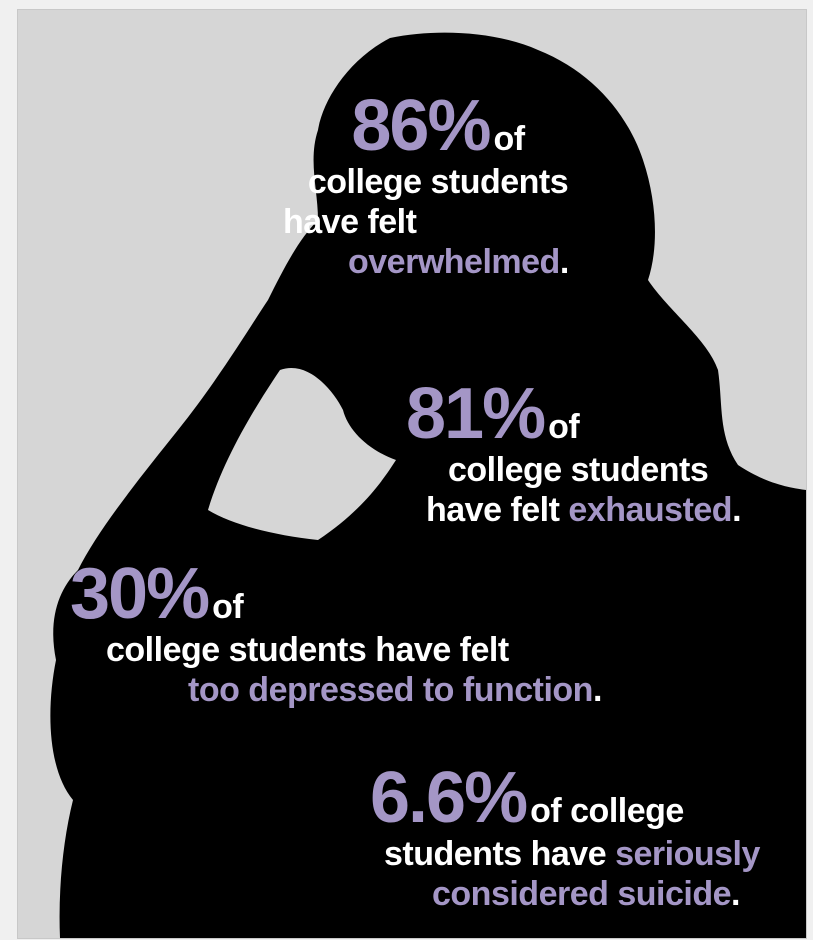 The width and height of the screenshot is (813, 940). I want to click on stat-headline: 6.6% of college, so click(588, 798).